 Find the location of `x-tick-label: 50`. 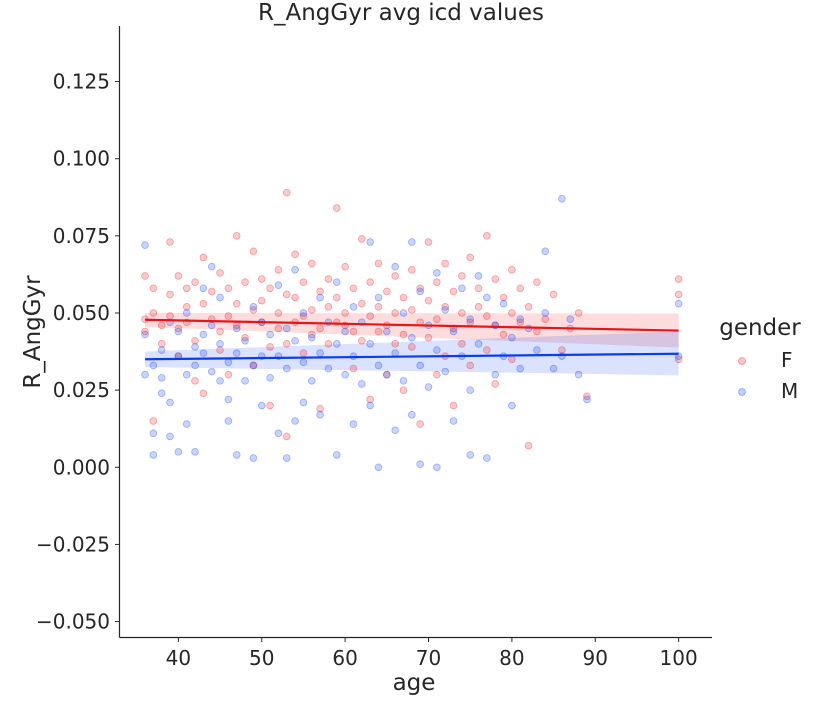

x-tick-label: 50 is located at coordinates (261, 658).